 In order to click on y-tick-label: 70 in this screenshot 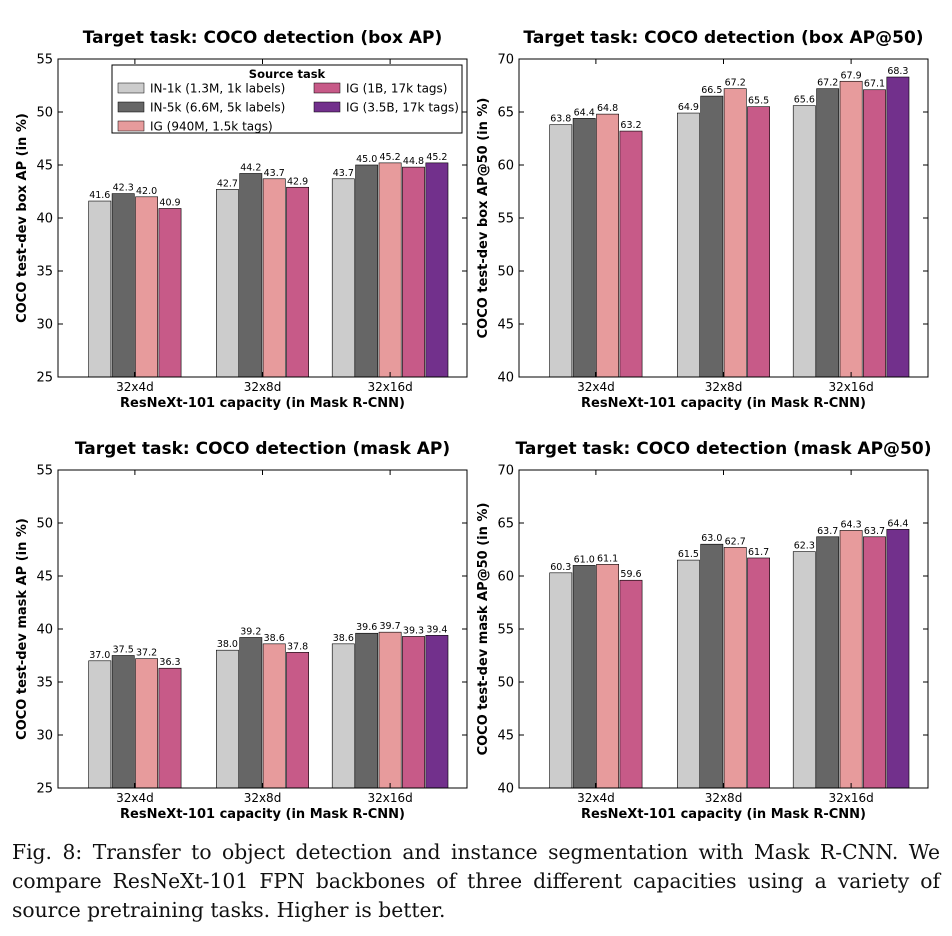, I will do `click(505, 60)`.